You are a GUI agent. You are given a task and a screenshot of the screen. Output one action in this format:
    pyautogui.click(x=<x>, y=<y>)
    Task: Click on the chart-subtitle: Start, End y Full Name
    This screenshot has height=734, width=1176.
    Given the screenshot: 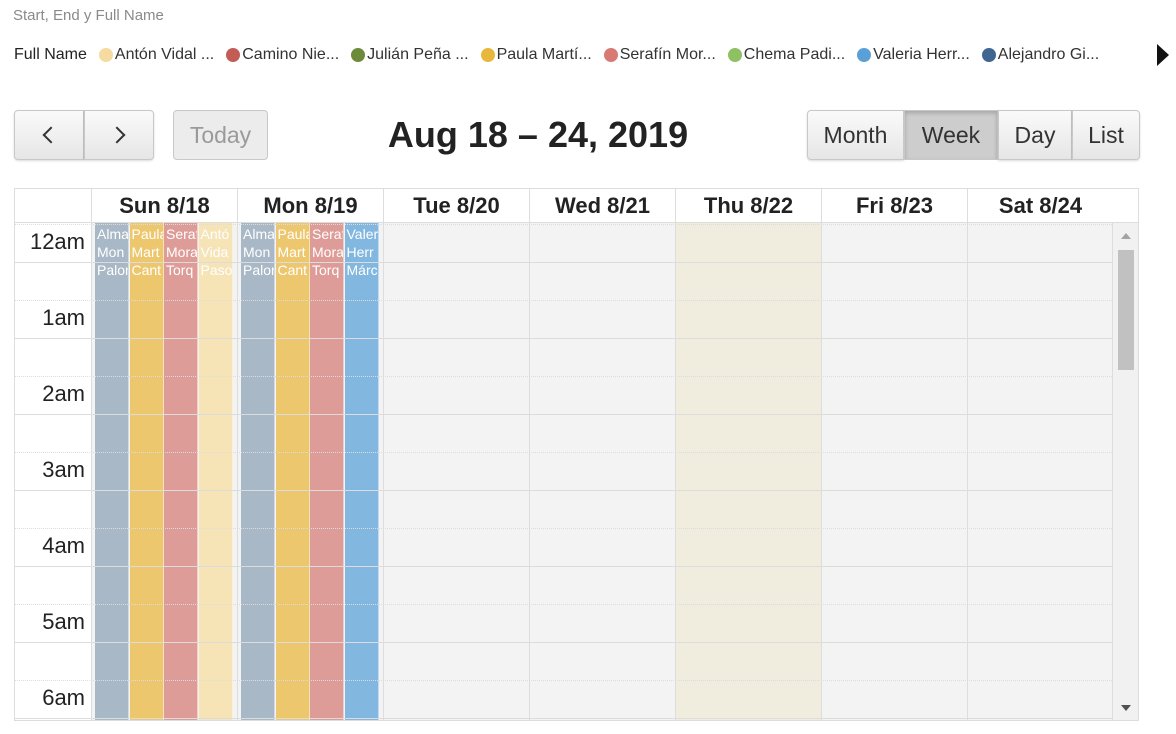 What is the action you would take?
    pyautogui.click(x=88, y=15)
    